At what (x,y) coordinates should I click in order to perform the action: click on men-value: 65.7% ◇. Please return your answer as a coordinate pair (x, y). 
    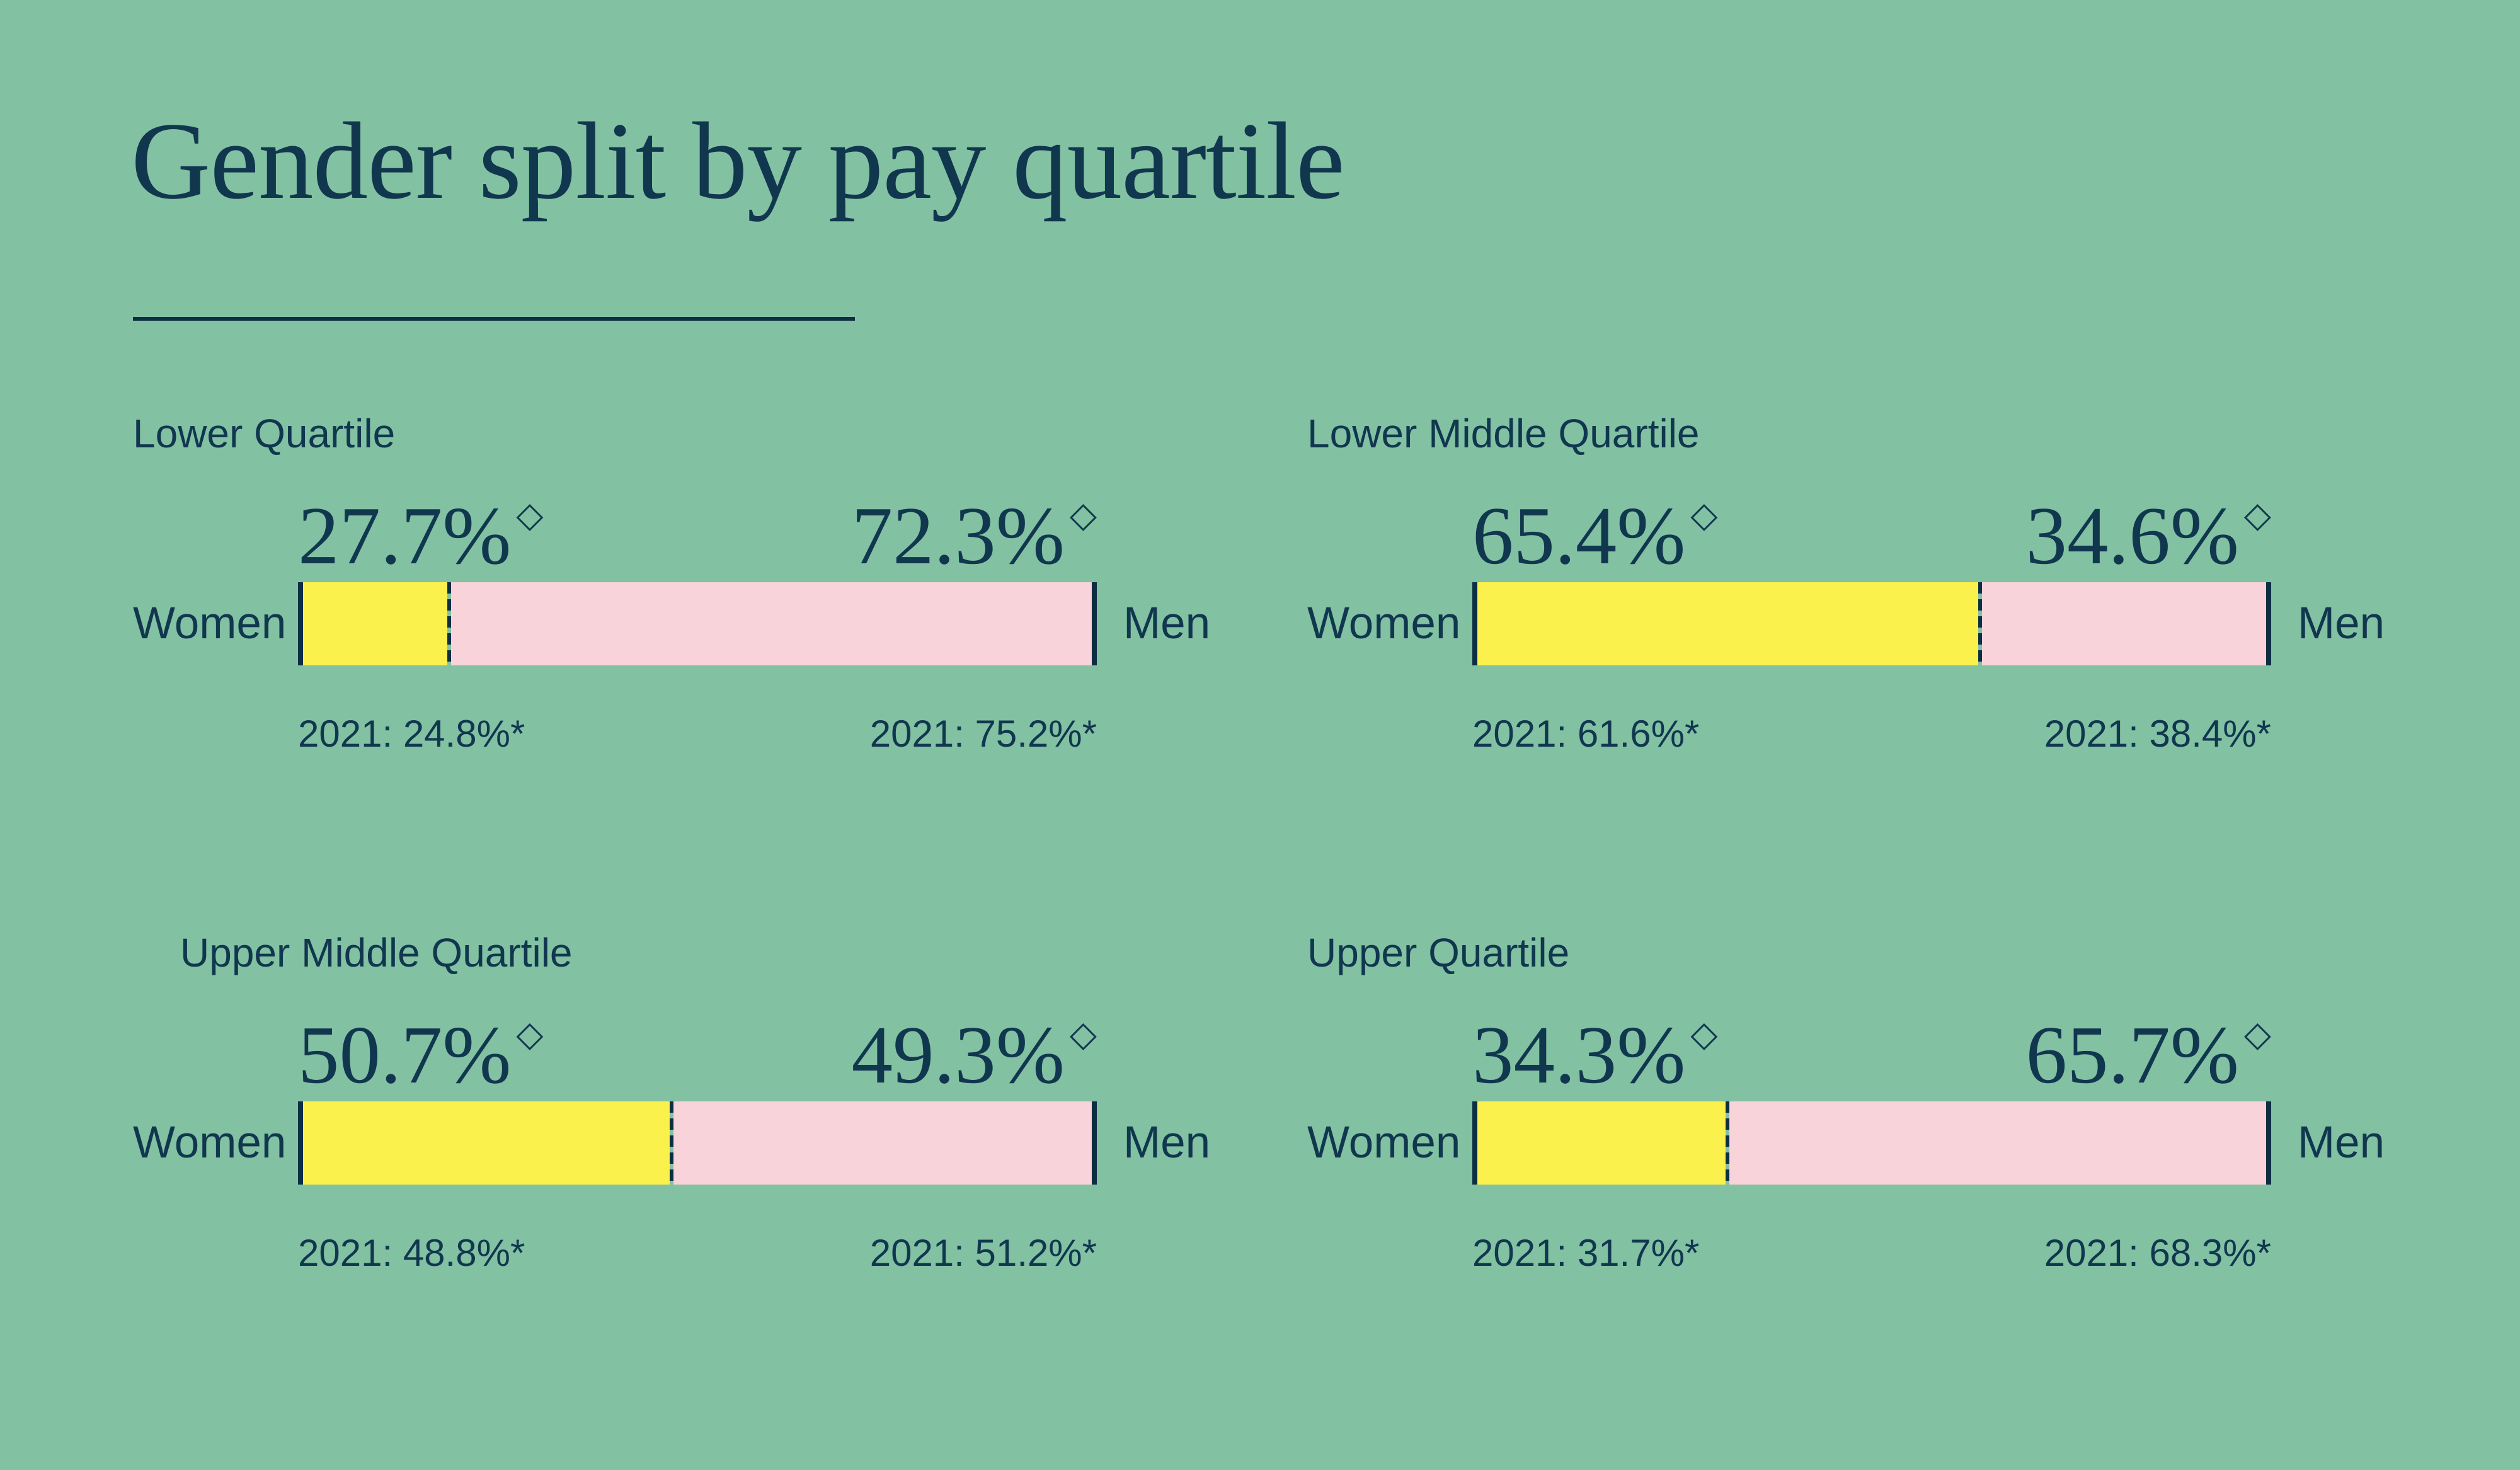
    Looking at the image, I should click on (2148, 1055).